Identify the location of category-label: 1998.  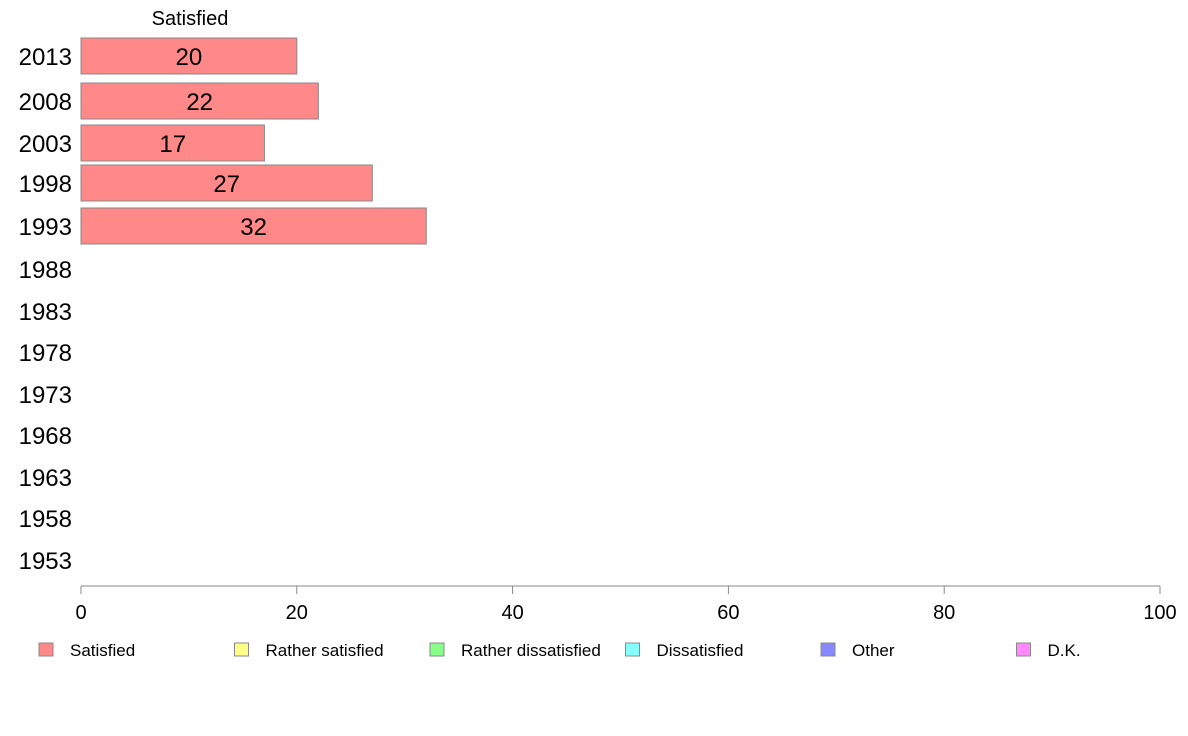
(45, 184).